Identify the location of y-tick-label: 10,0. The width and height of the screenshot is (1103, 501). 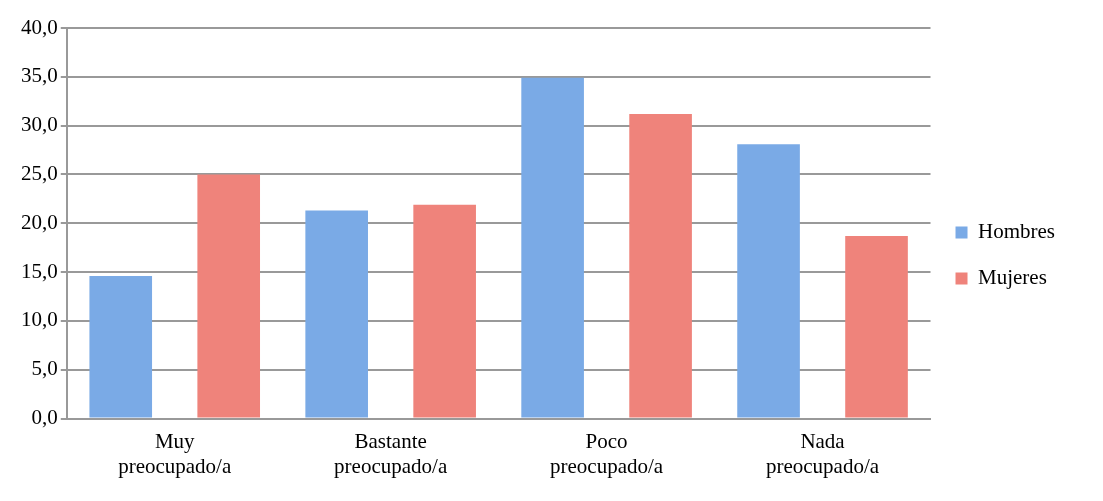
(39, 319).